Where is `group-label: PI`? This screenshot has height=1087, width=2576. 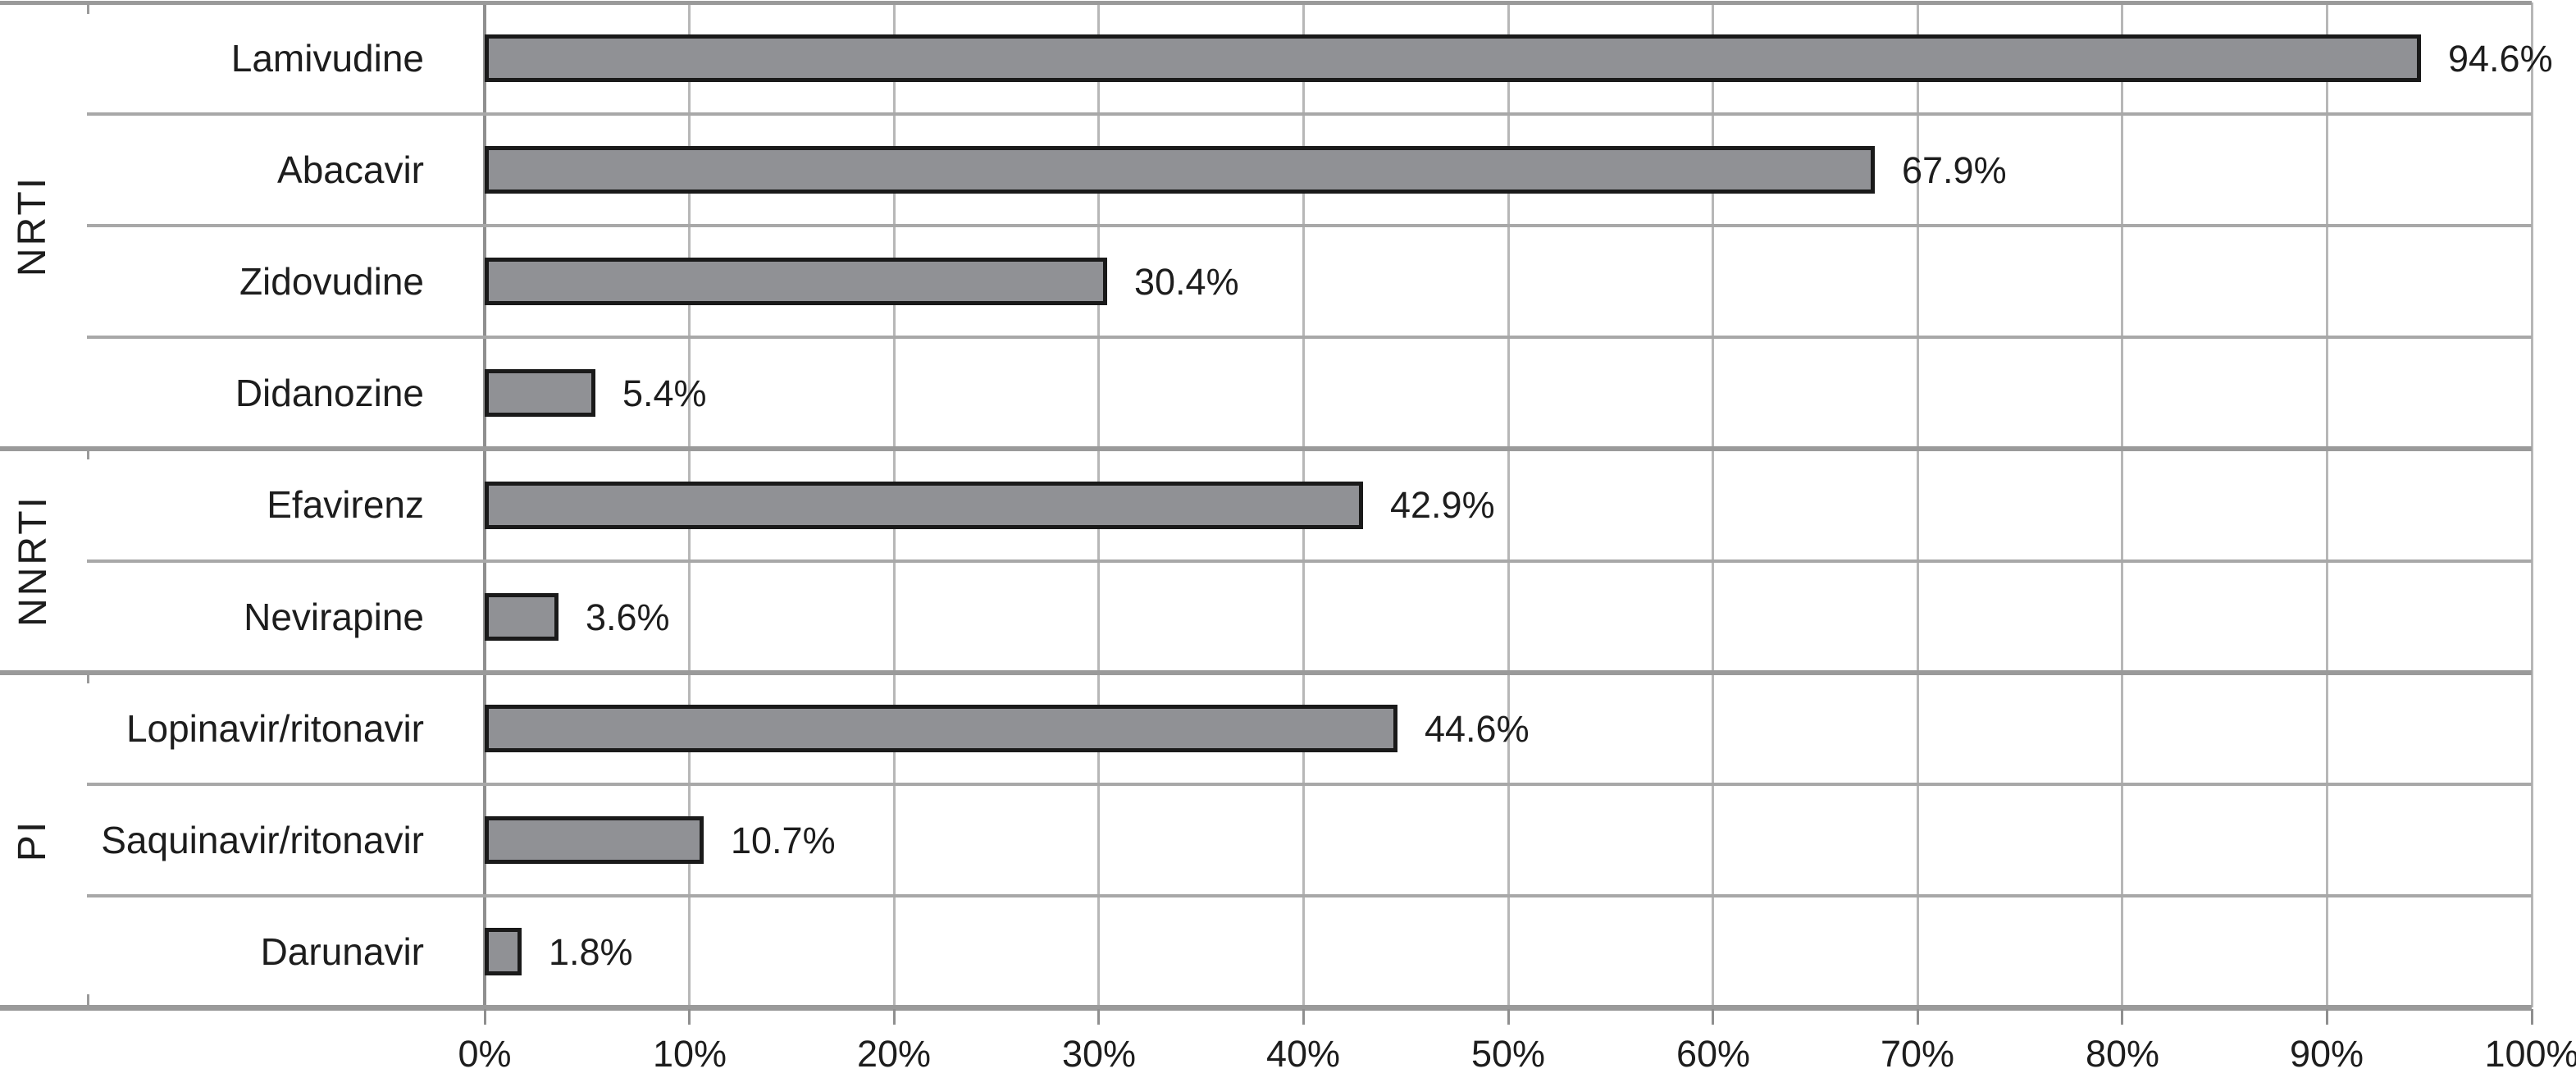 group-label: PI is located at coordinates (33, 840).